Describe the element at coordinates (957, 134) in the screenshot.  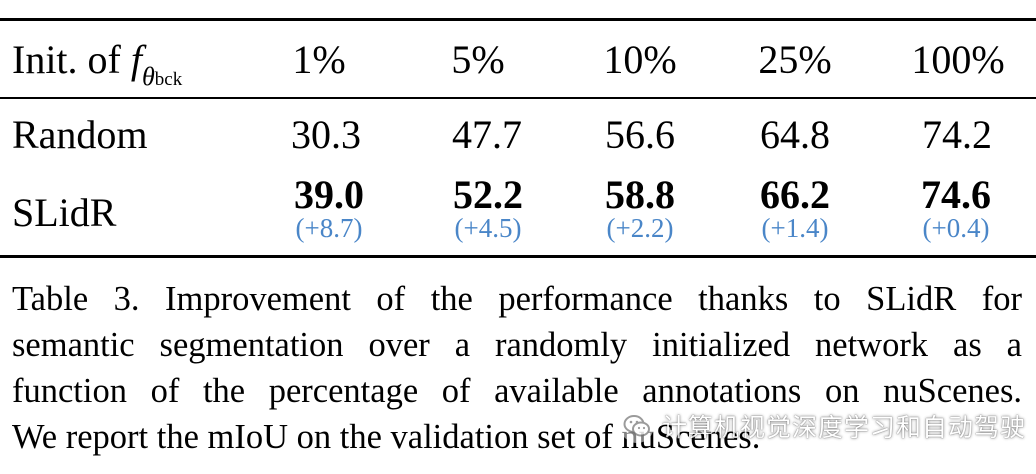
I see `row-random-100pct: 74.2` at that location.